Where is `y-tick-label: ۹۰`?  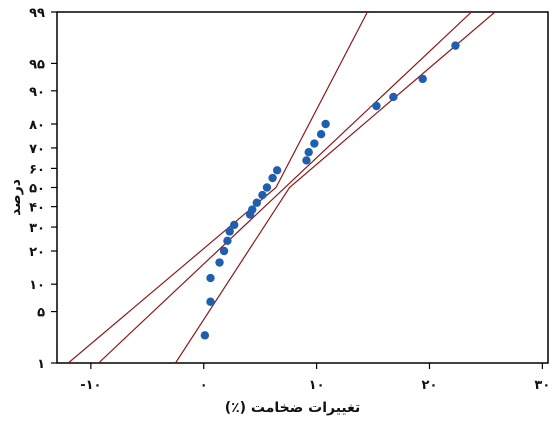 y-tick-label: ۹۰ is located at coordinates (37, 92).